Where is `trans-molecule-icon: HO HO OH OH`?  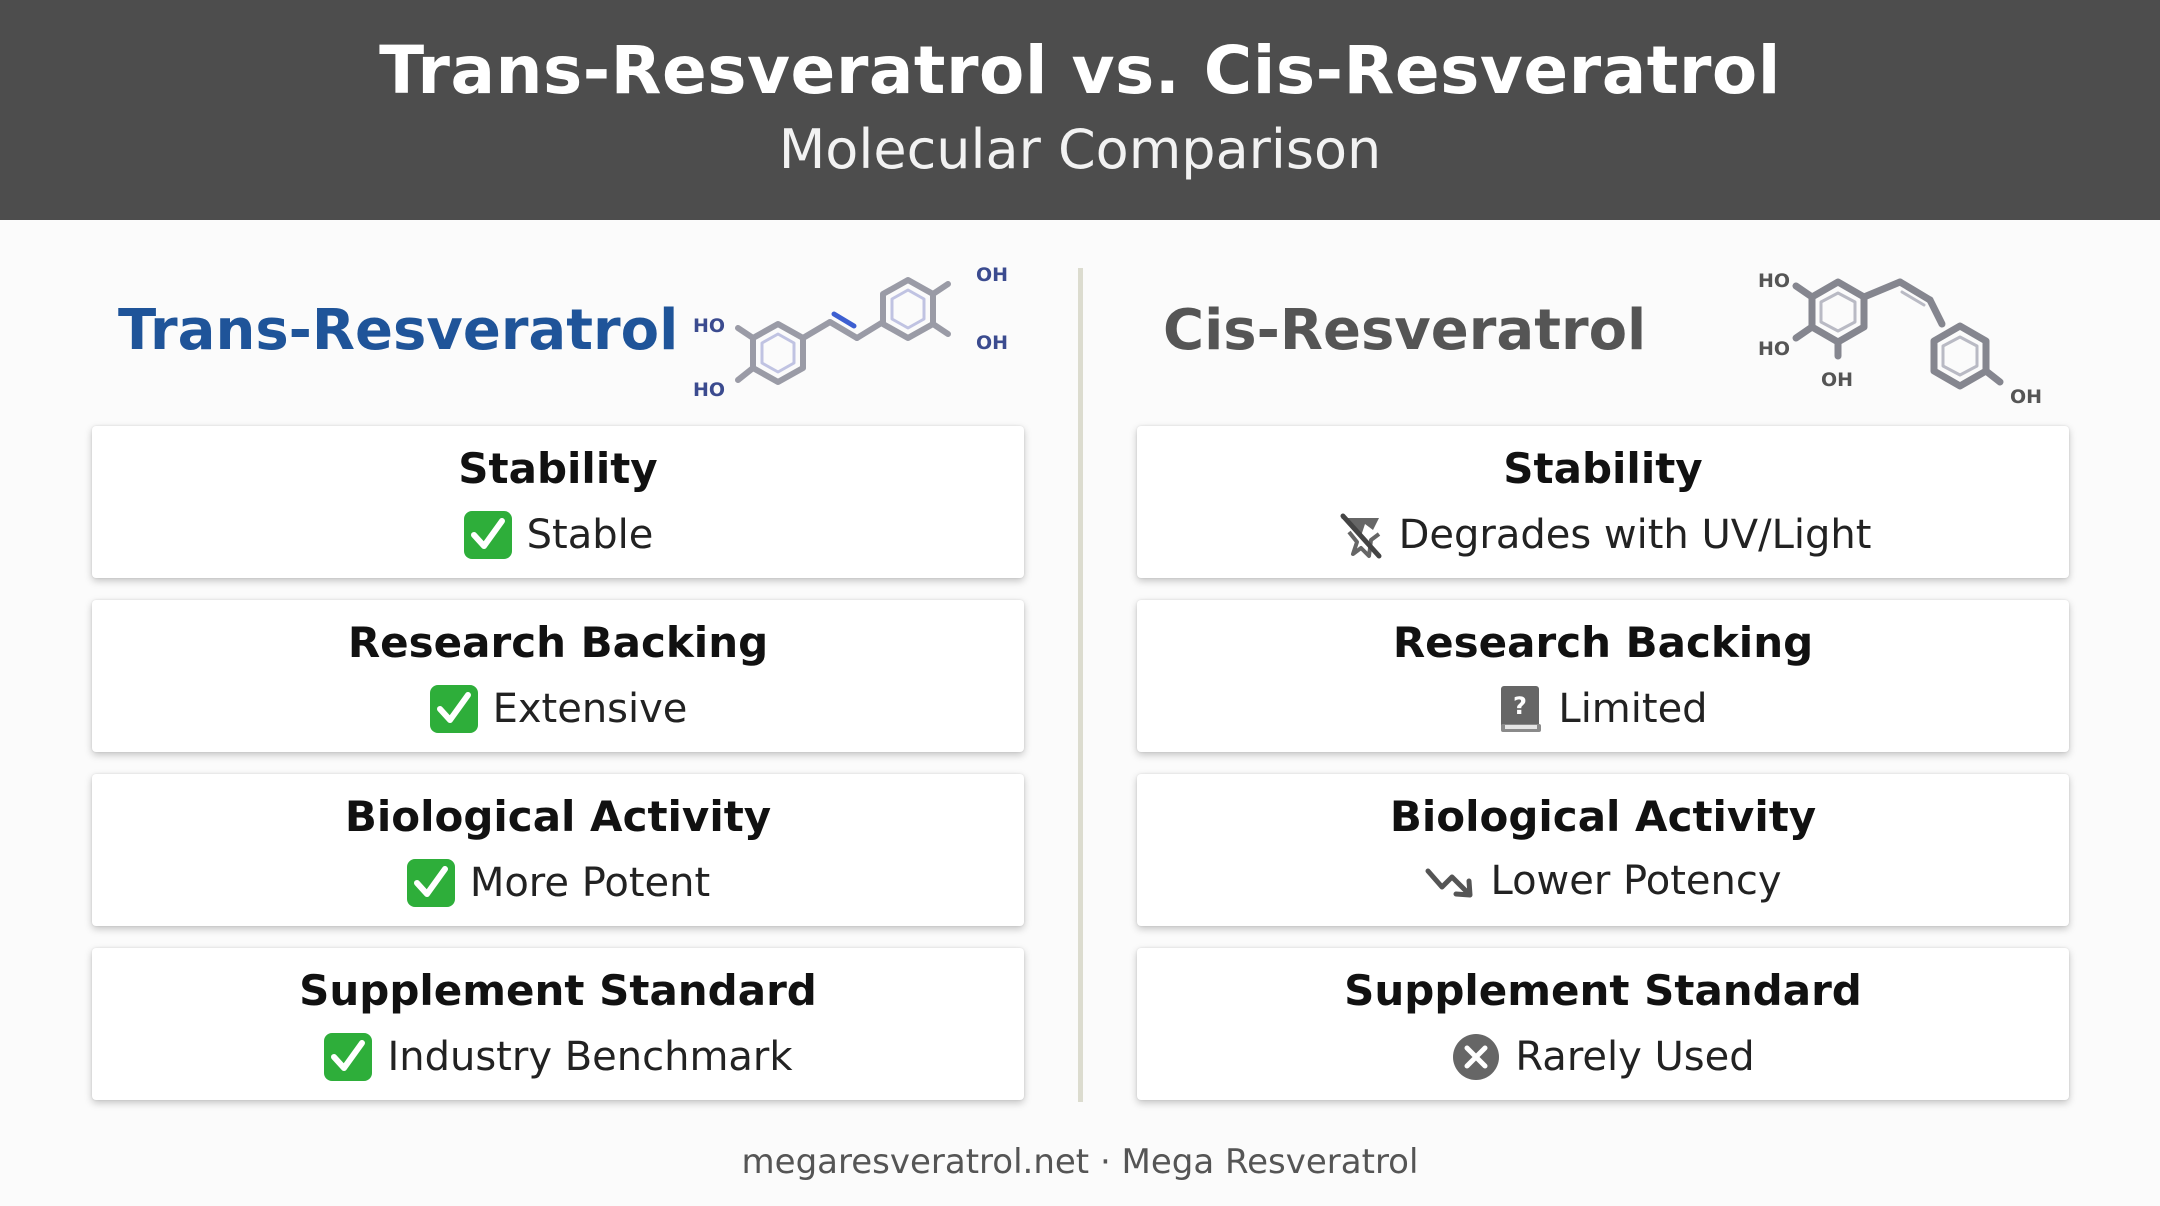 trans-molecule-icon: HO HO OH OH is located at coordinates (850, 332).